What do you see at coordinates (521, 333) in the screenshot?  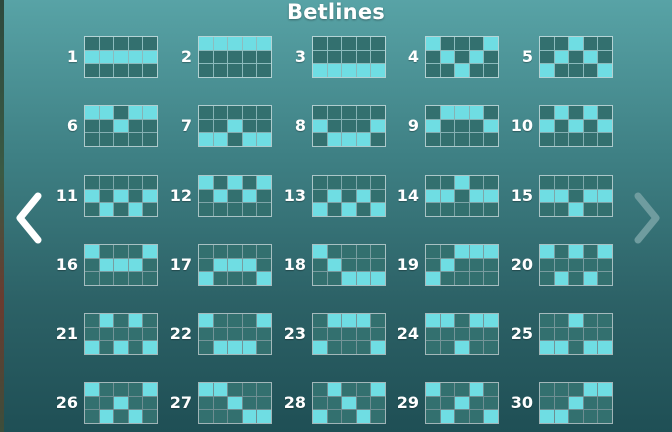 I see `betline-number: 25` at bounding box center [521, 333].